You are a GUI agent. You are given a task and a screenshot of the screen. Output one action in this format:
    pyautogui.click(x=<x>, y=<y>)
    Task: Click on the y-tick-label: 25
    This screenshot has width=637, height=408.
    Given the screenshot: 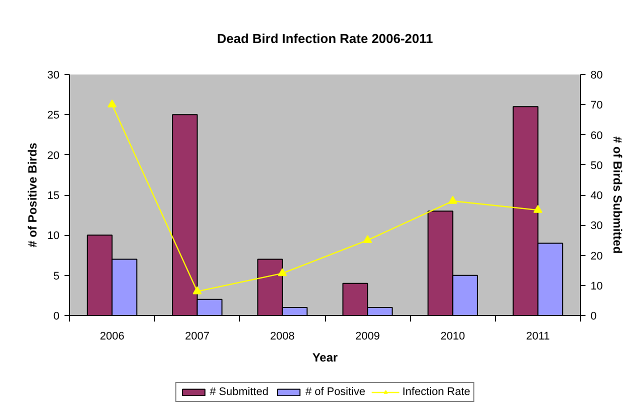 What is the action you would take?
    pyautogui.click(x=53, y=116)
    